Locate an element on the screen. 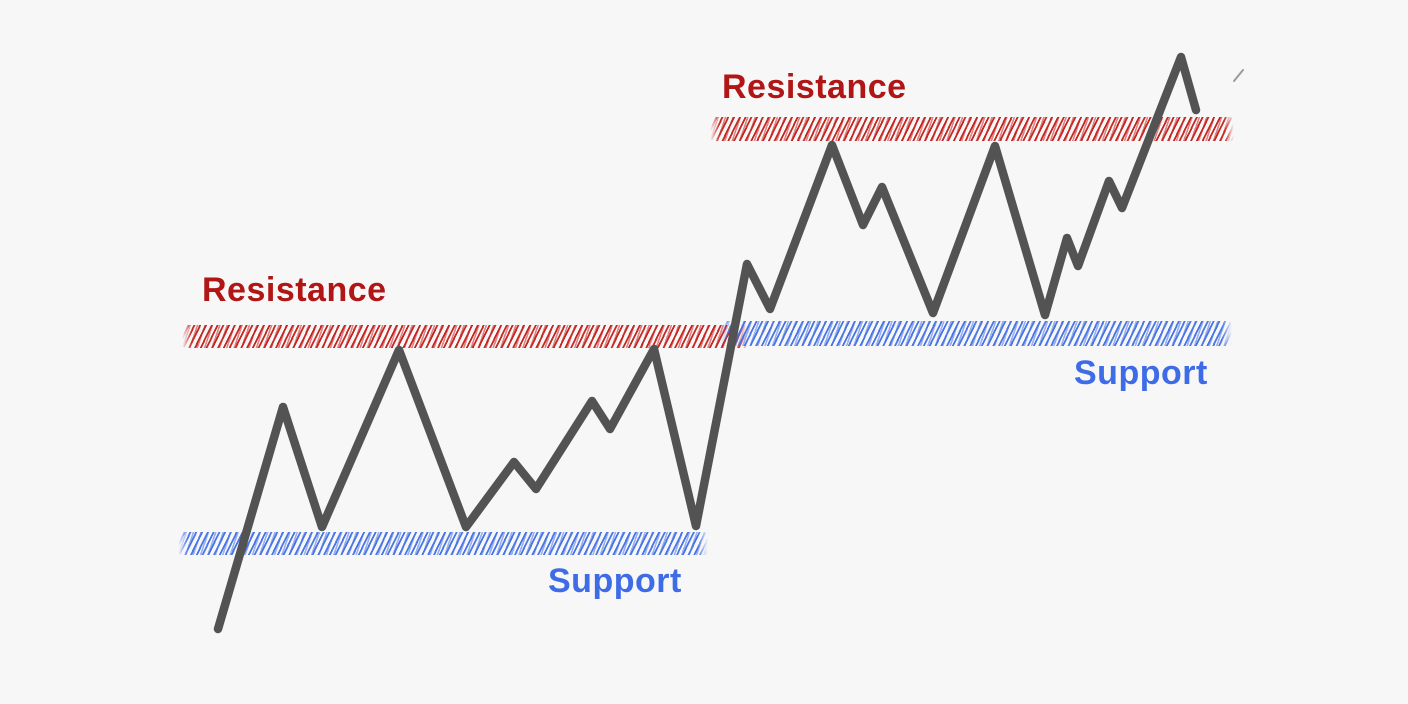 The image size is (1408, 704). stray-tick-stroke is located at coordinates (1238, 75).